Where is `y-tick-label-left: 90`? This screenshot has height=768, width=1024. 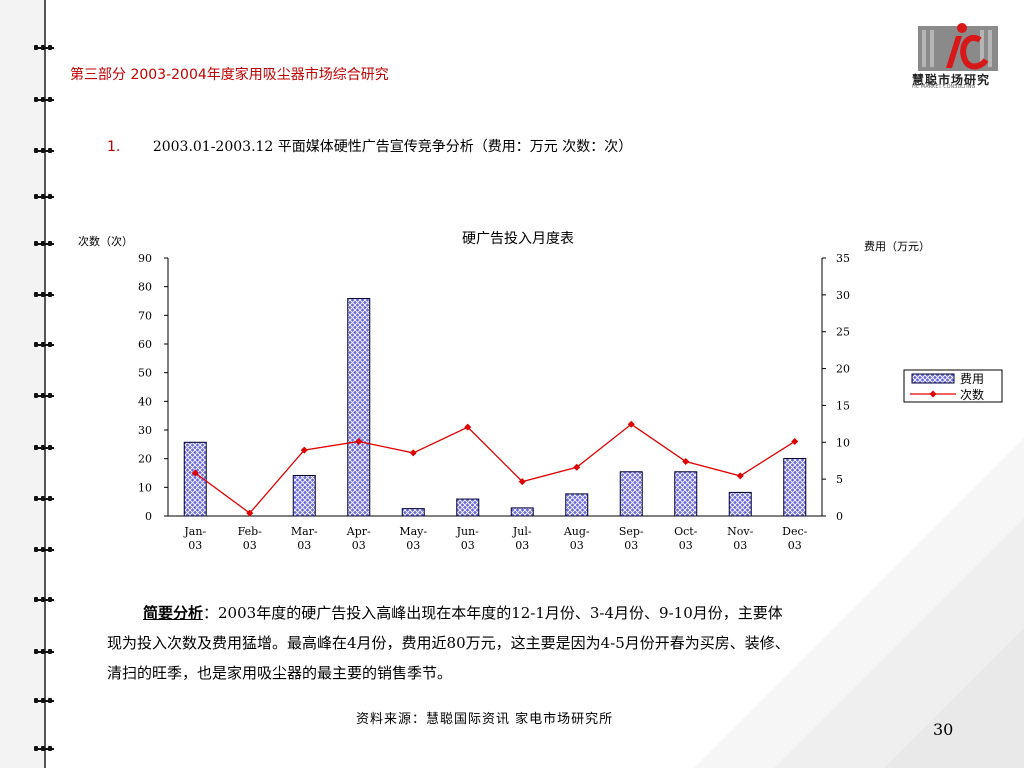 y-tick-label-left: 90 is located at coordinates (145, 258).